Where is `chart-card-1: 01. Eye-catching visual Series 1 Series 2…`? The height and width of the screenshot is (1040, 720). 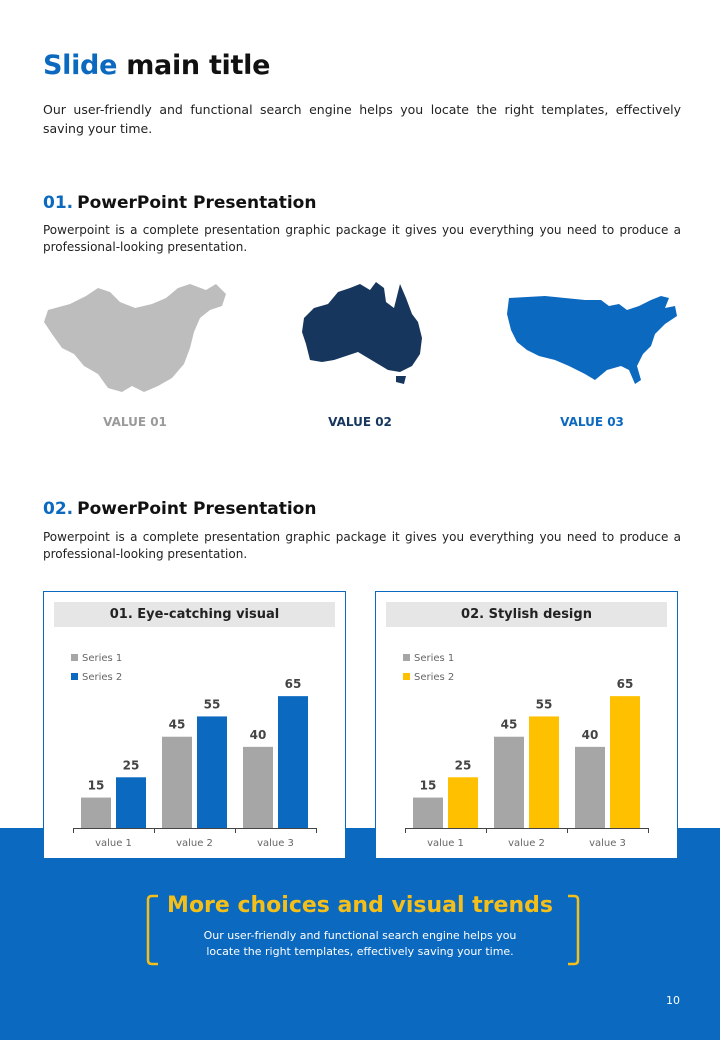 chart-card-1: 01. Eye-catching visual Series 1 Series 2… is located at coordinates (194, 725).